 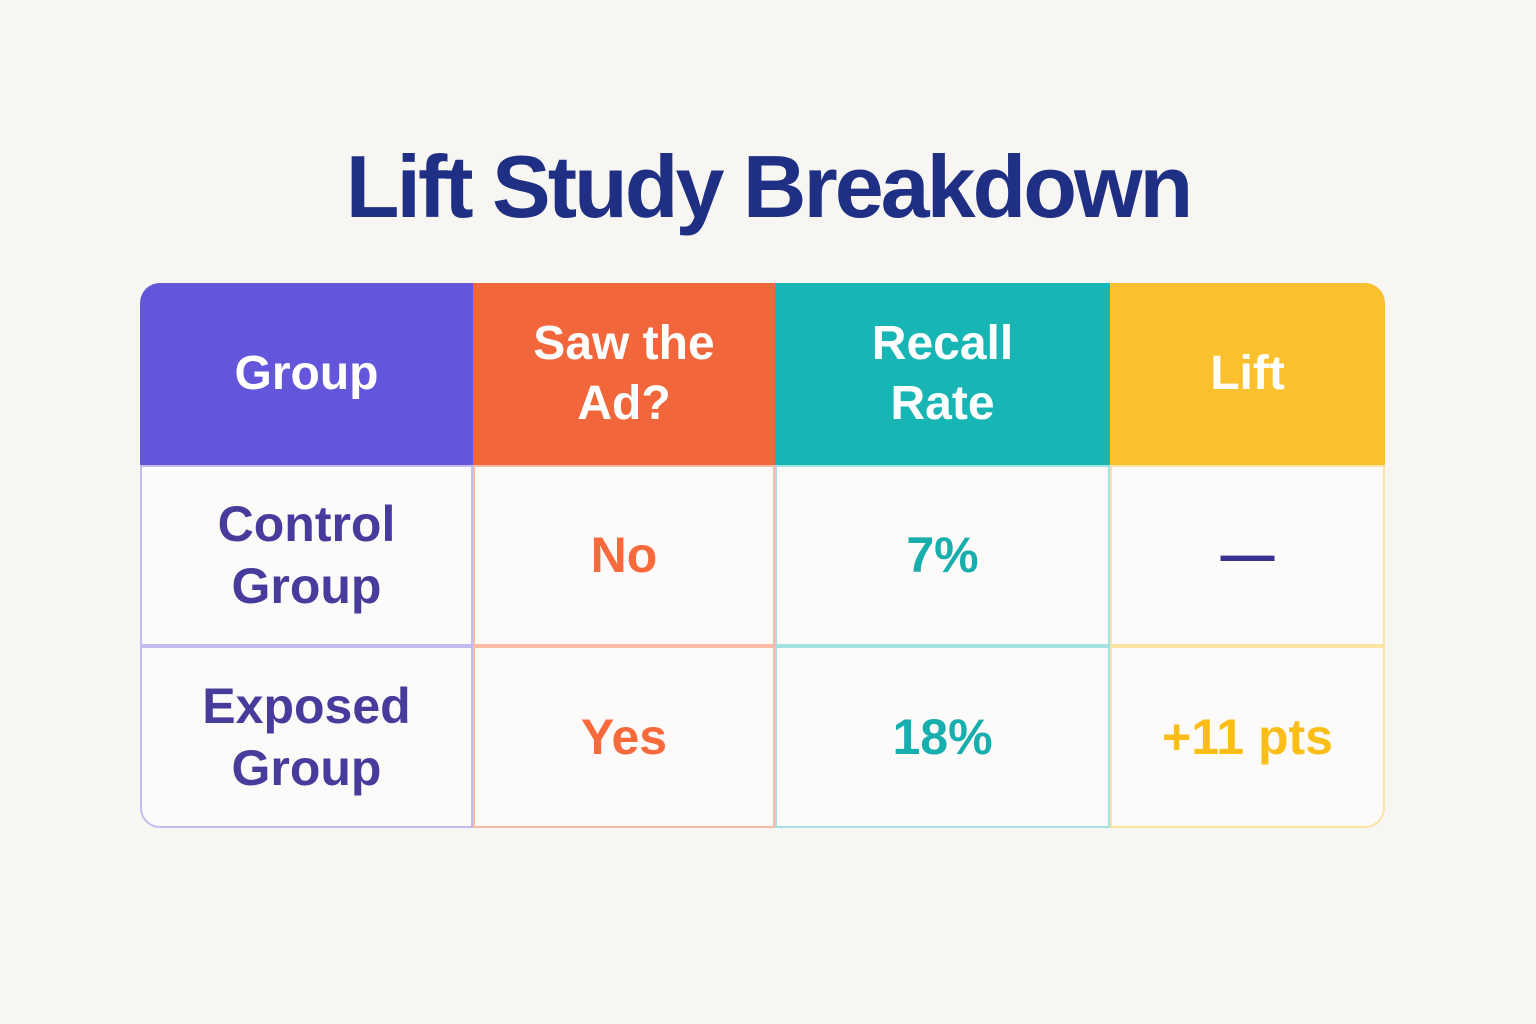 What do you see at coordinates (942, 374) in the screenshot?
I see `header-recall-rate: Recall Rate` at bounding box center [942, 374].